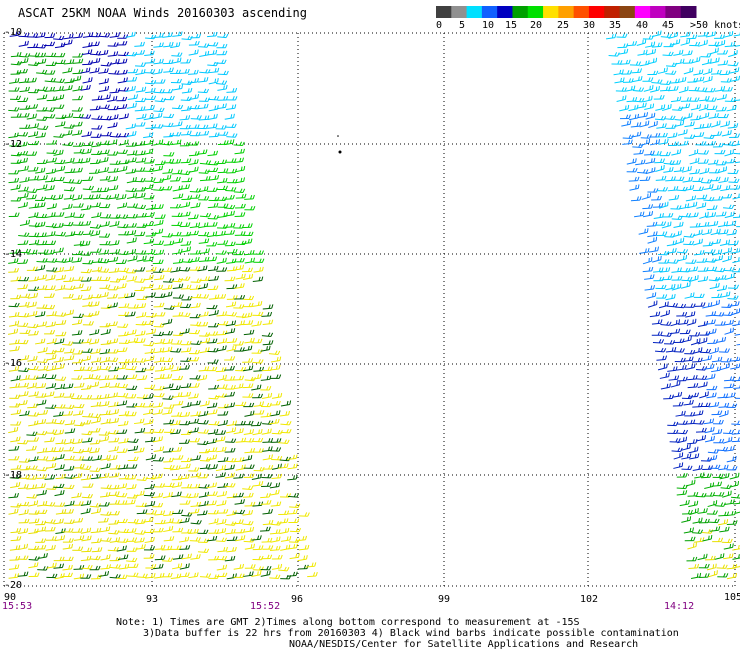 The width and height of the screenshot is (740, 650). Describe the element at coordinates (13, 585) in the screenshot. I see `lat-label-20: -20` at that location.